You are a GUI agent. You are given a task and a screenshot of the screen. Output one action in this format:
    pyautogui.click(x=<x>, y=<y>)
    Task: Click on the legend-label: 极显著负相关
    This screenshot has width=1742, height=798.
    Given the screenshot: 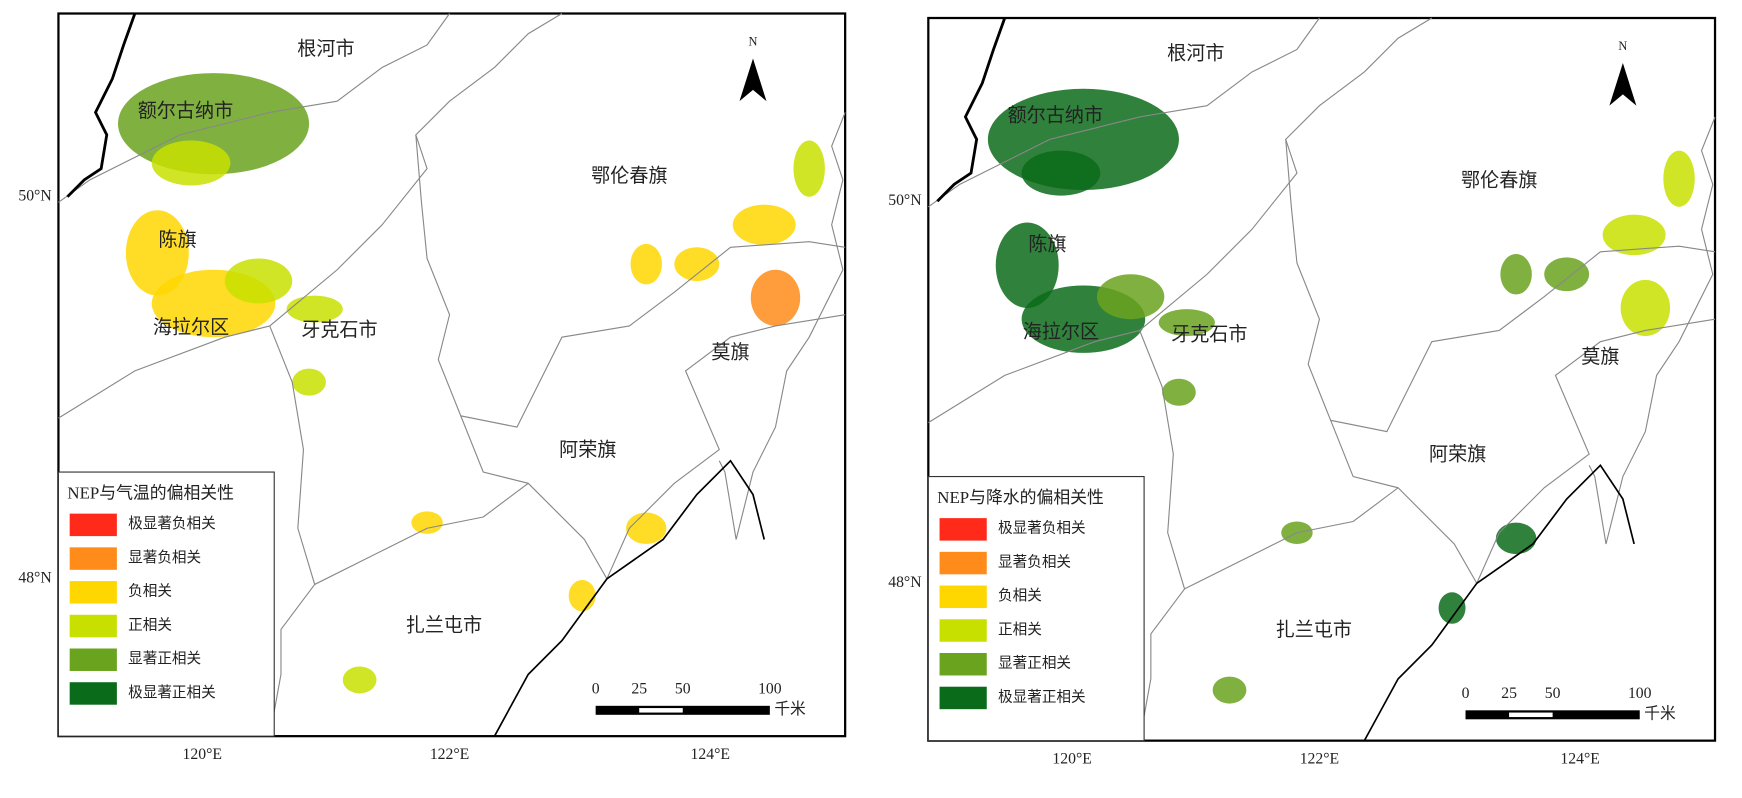 What is the action you would take?
    pyautogui.click(x=172, y=523)
    